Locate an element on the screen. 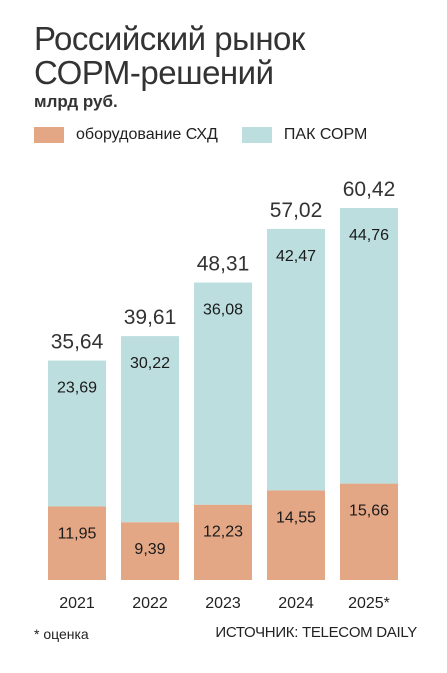 This screenshot has width=447, height=673. bar-value-label: 11,95 is located at coordinates (77, 533).